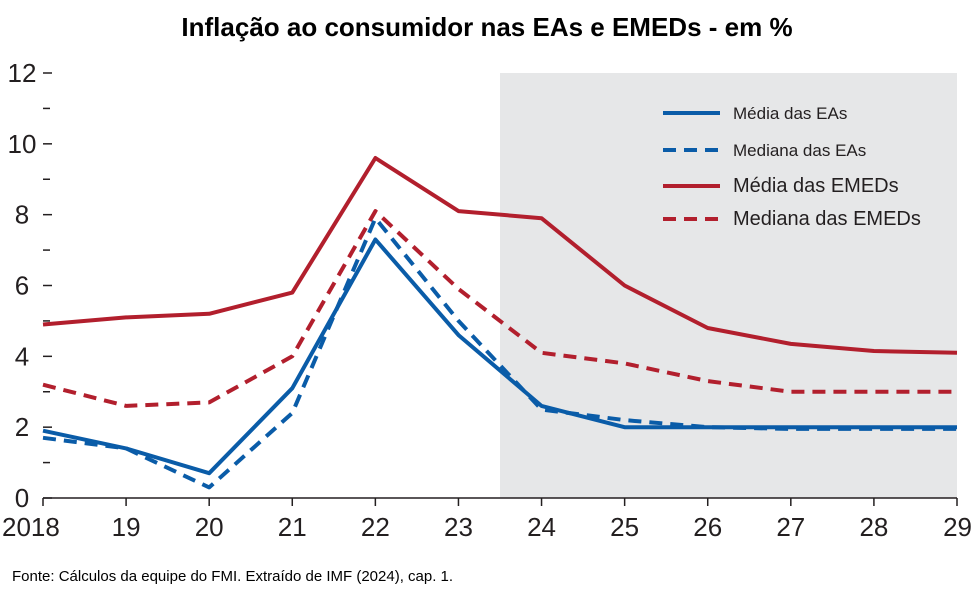 Image resolution: width=974 pixels, height=602 pixels. I want to click on x-tick-label: 2018, so click(31, 527).